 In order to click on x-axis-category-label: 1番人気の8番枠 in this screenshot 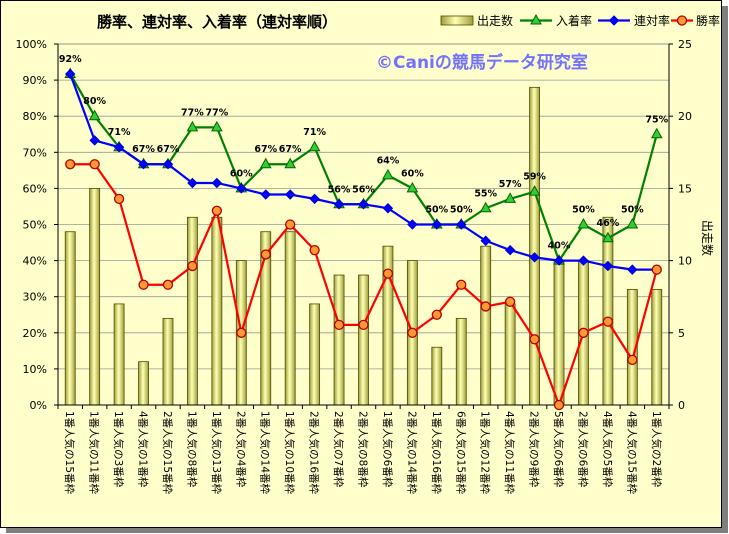, I will do `click(191, 449)`.